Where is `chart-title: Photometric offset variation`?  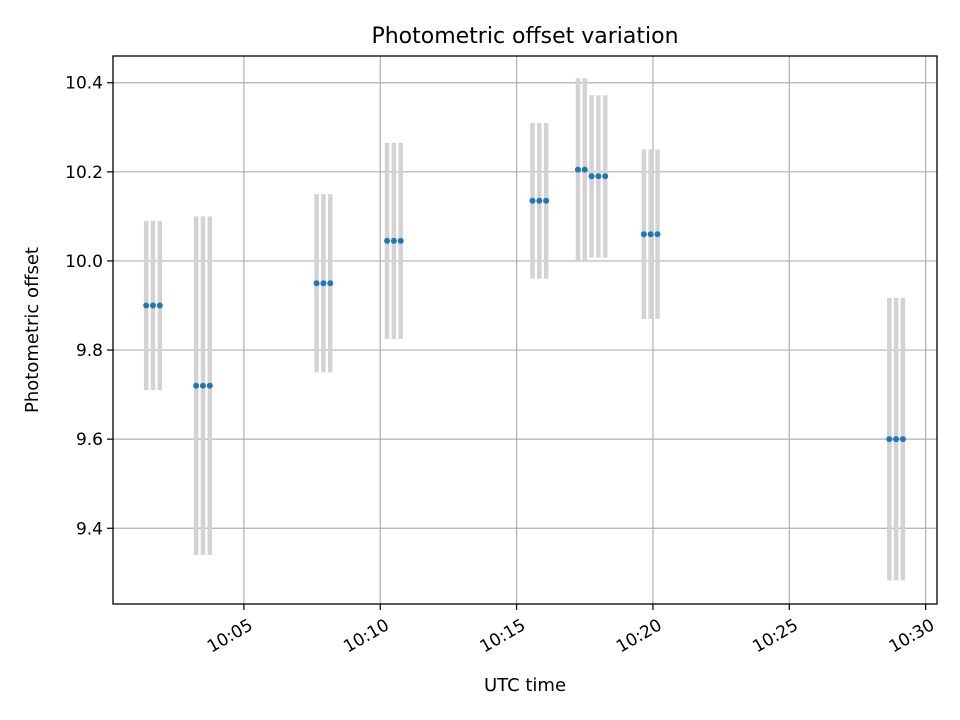 chart-title: Photometric offset variation is located at coordinates (524, 36).